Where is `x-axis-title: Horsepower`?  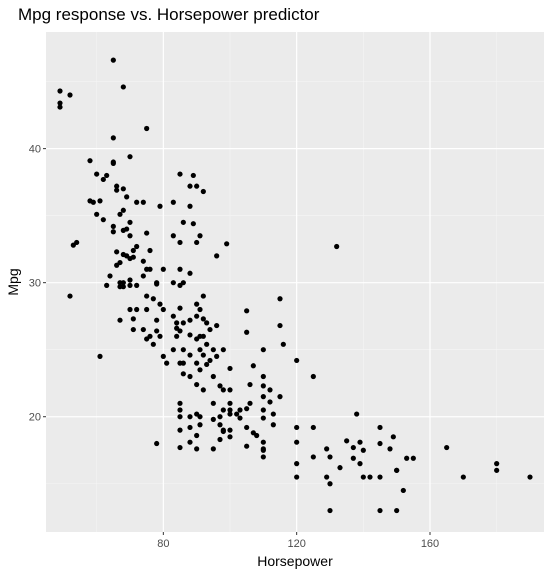 x-axis-title: Horsepower is located at coordinates (295, 561).